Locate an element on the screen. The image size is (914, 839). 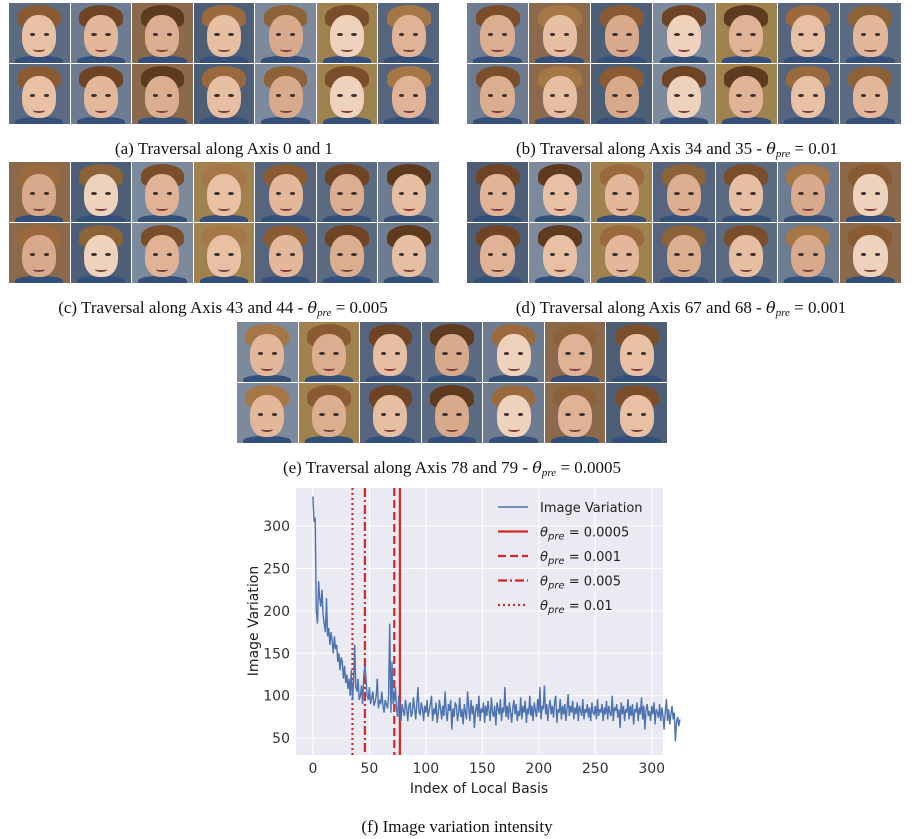
face-grid-e is located at coordinates (452, 382).